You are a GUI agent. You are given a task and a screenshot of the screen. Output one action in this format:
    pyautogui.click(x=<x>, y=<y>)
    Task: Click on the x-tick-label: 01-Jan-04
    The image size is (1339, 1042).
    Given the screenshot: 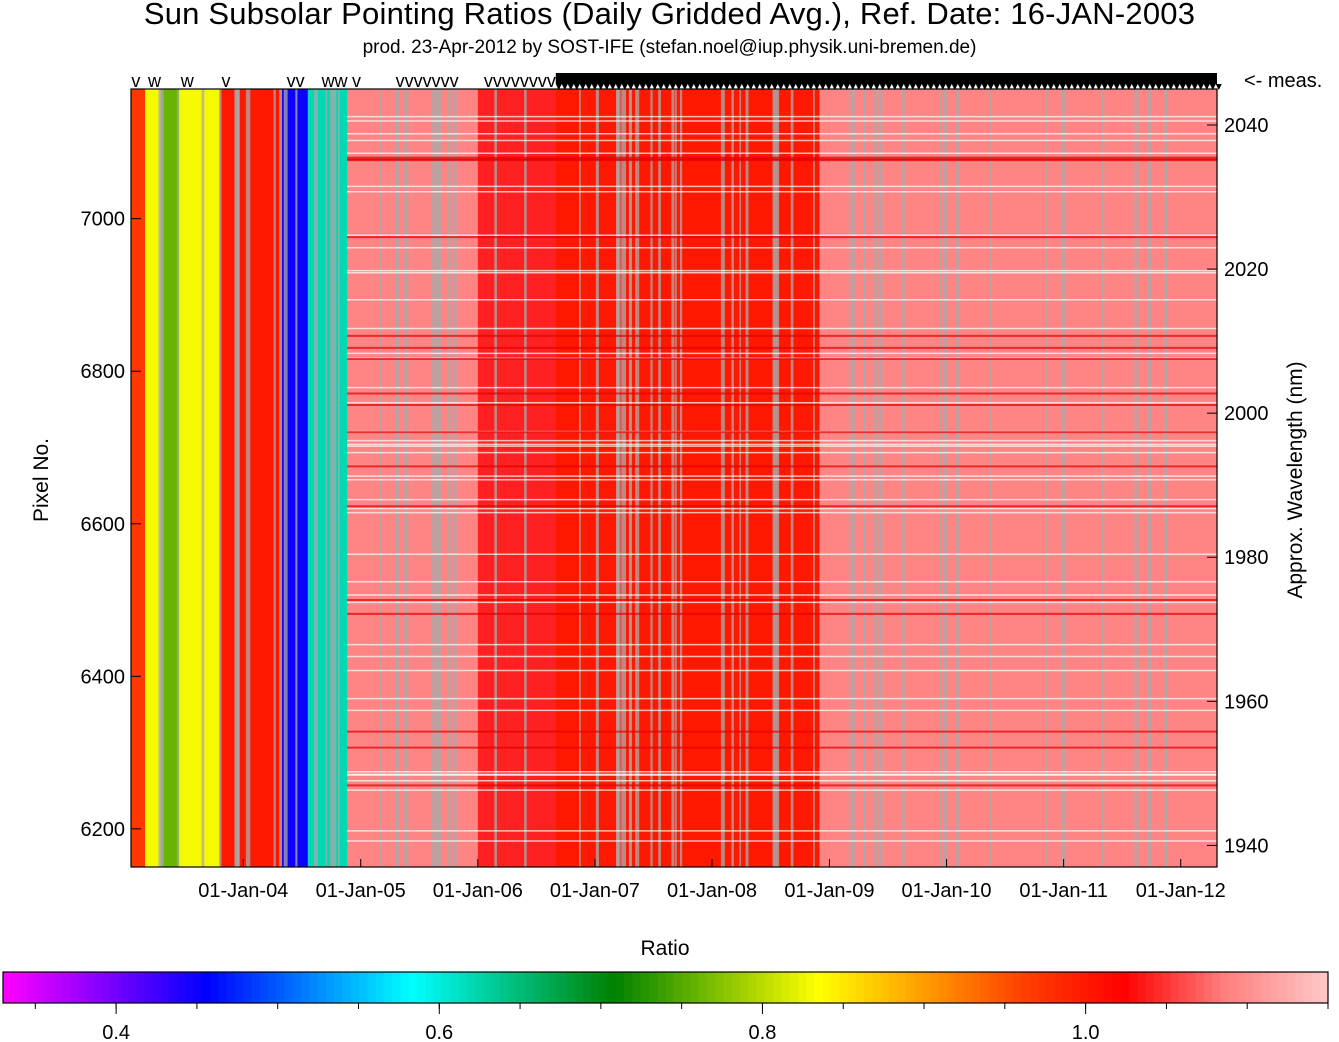 What is the action you would take?
    pyautogui.click(x=243, y=891)
    